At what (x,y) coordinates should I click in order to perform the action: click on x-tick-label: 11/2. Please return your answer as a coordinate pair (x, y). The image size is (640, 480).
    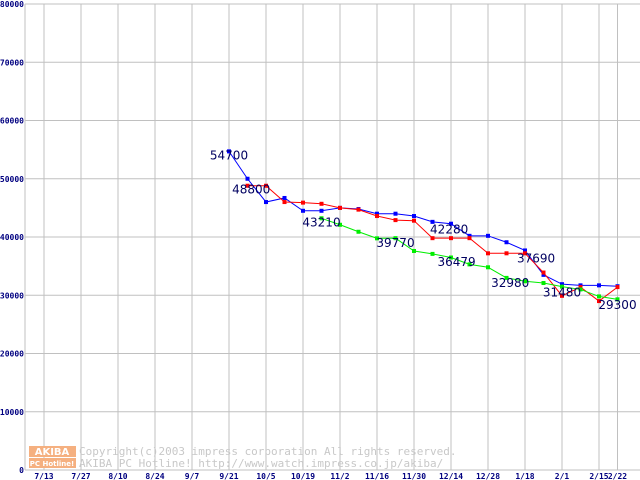
    Looking at the image, I should click on (339, 476).